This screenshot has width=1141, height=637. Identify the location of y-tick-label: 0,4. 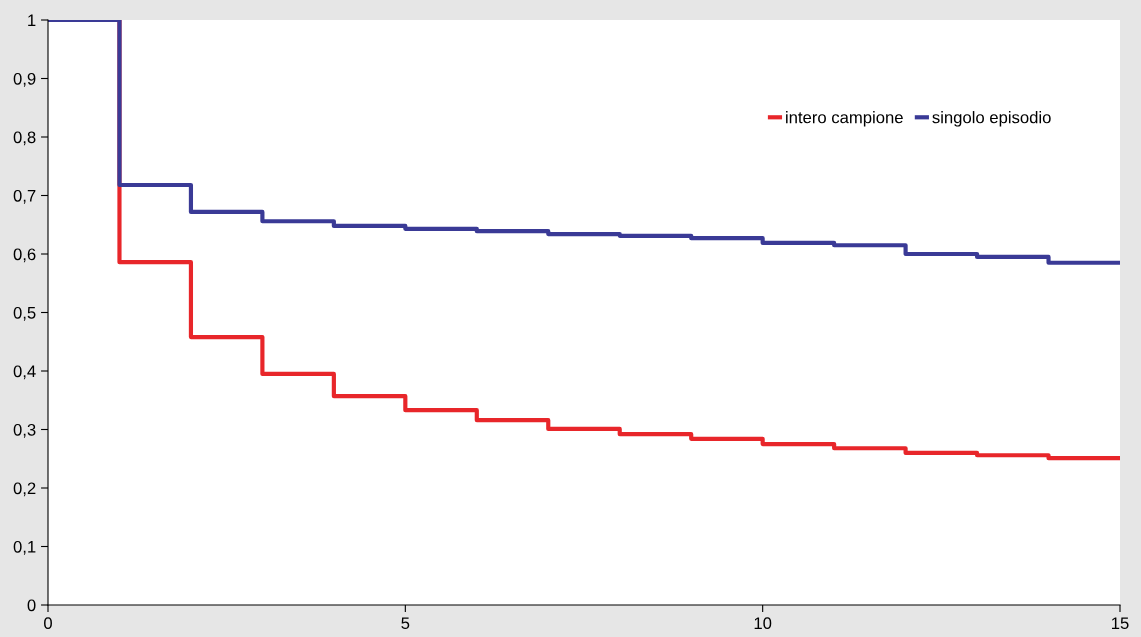
(24, 372).